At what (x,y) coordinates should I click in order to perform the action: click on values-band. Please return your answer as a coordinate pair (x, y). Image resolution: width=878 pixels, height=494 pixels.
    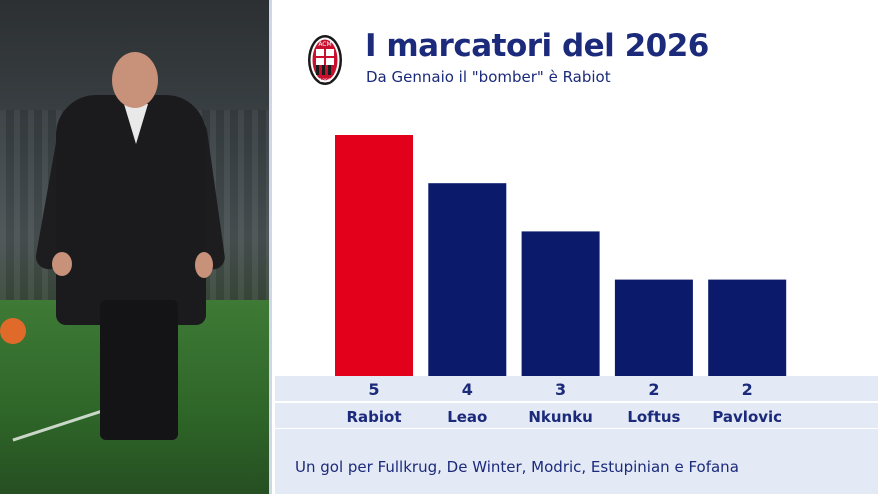
    Looking at the image, I should click on (576, 388).